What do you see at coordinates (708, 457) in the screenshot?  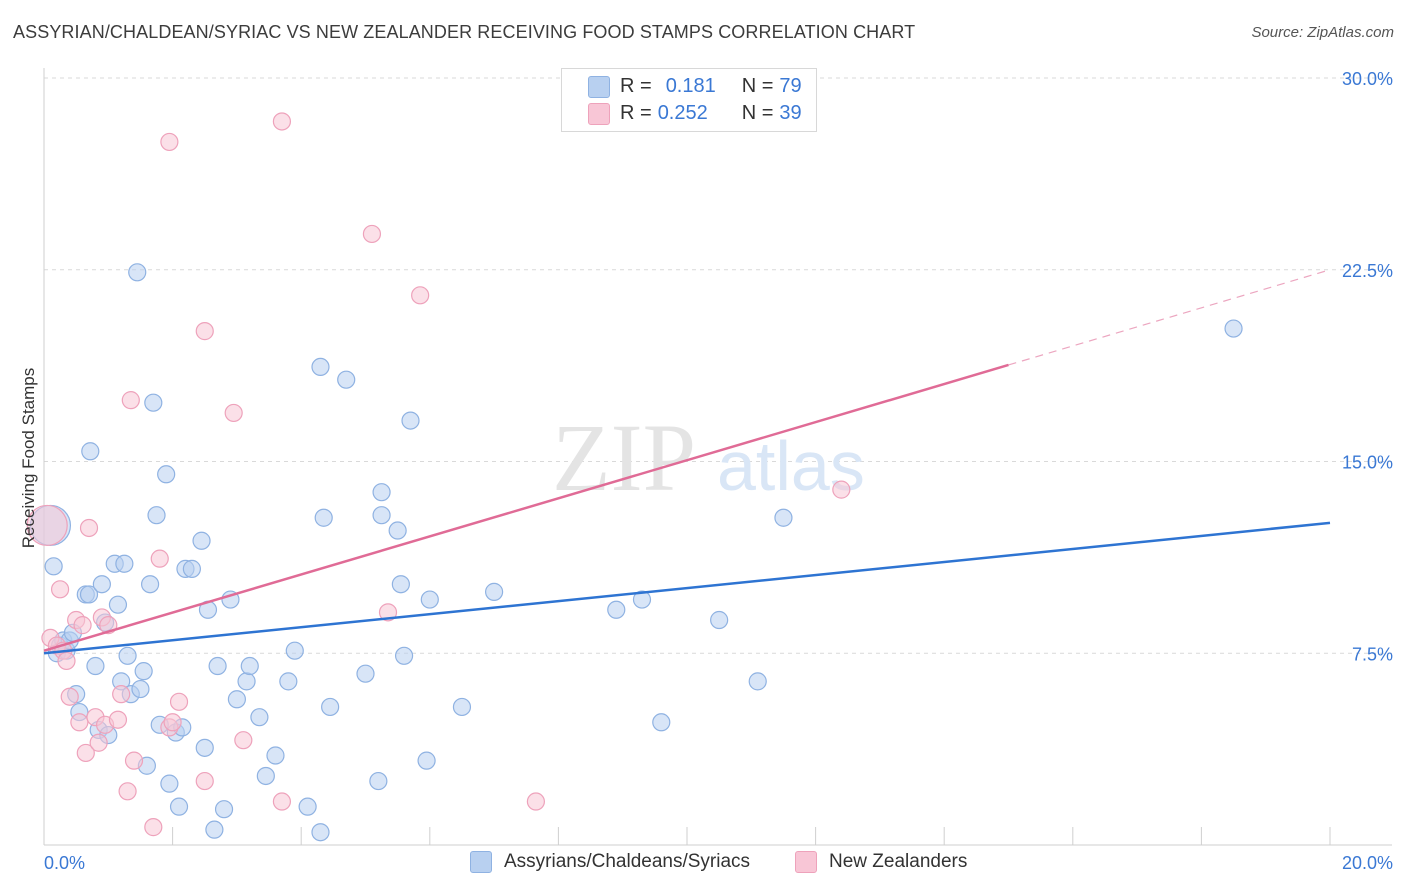 I see `watermark: ZIP atlas` at bounding box center [708, 457].